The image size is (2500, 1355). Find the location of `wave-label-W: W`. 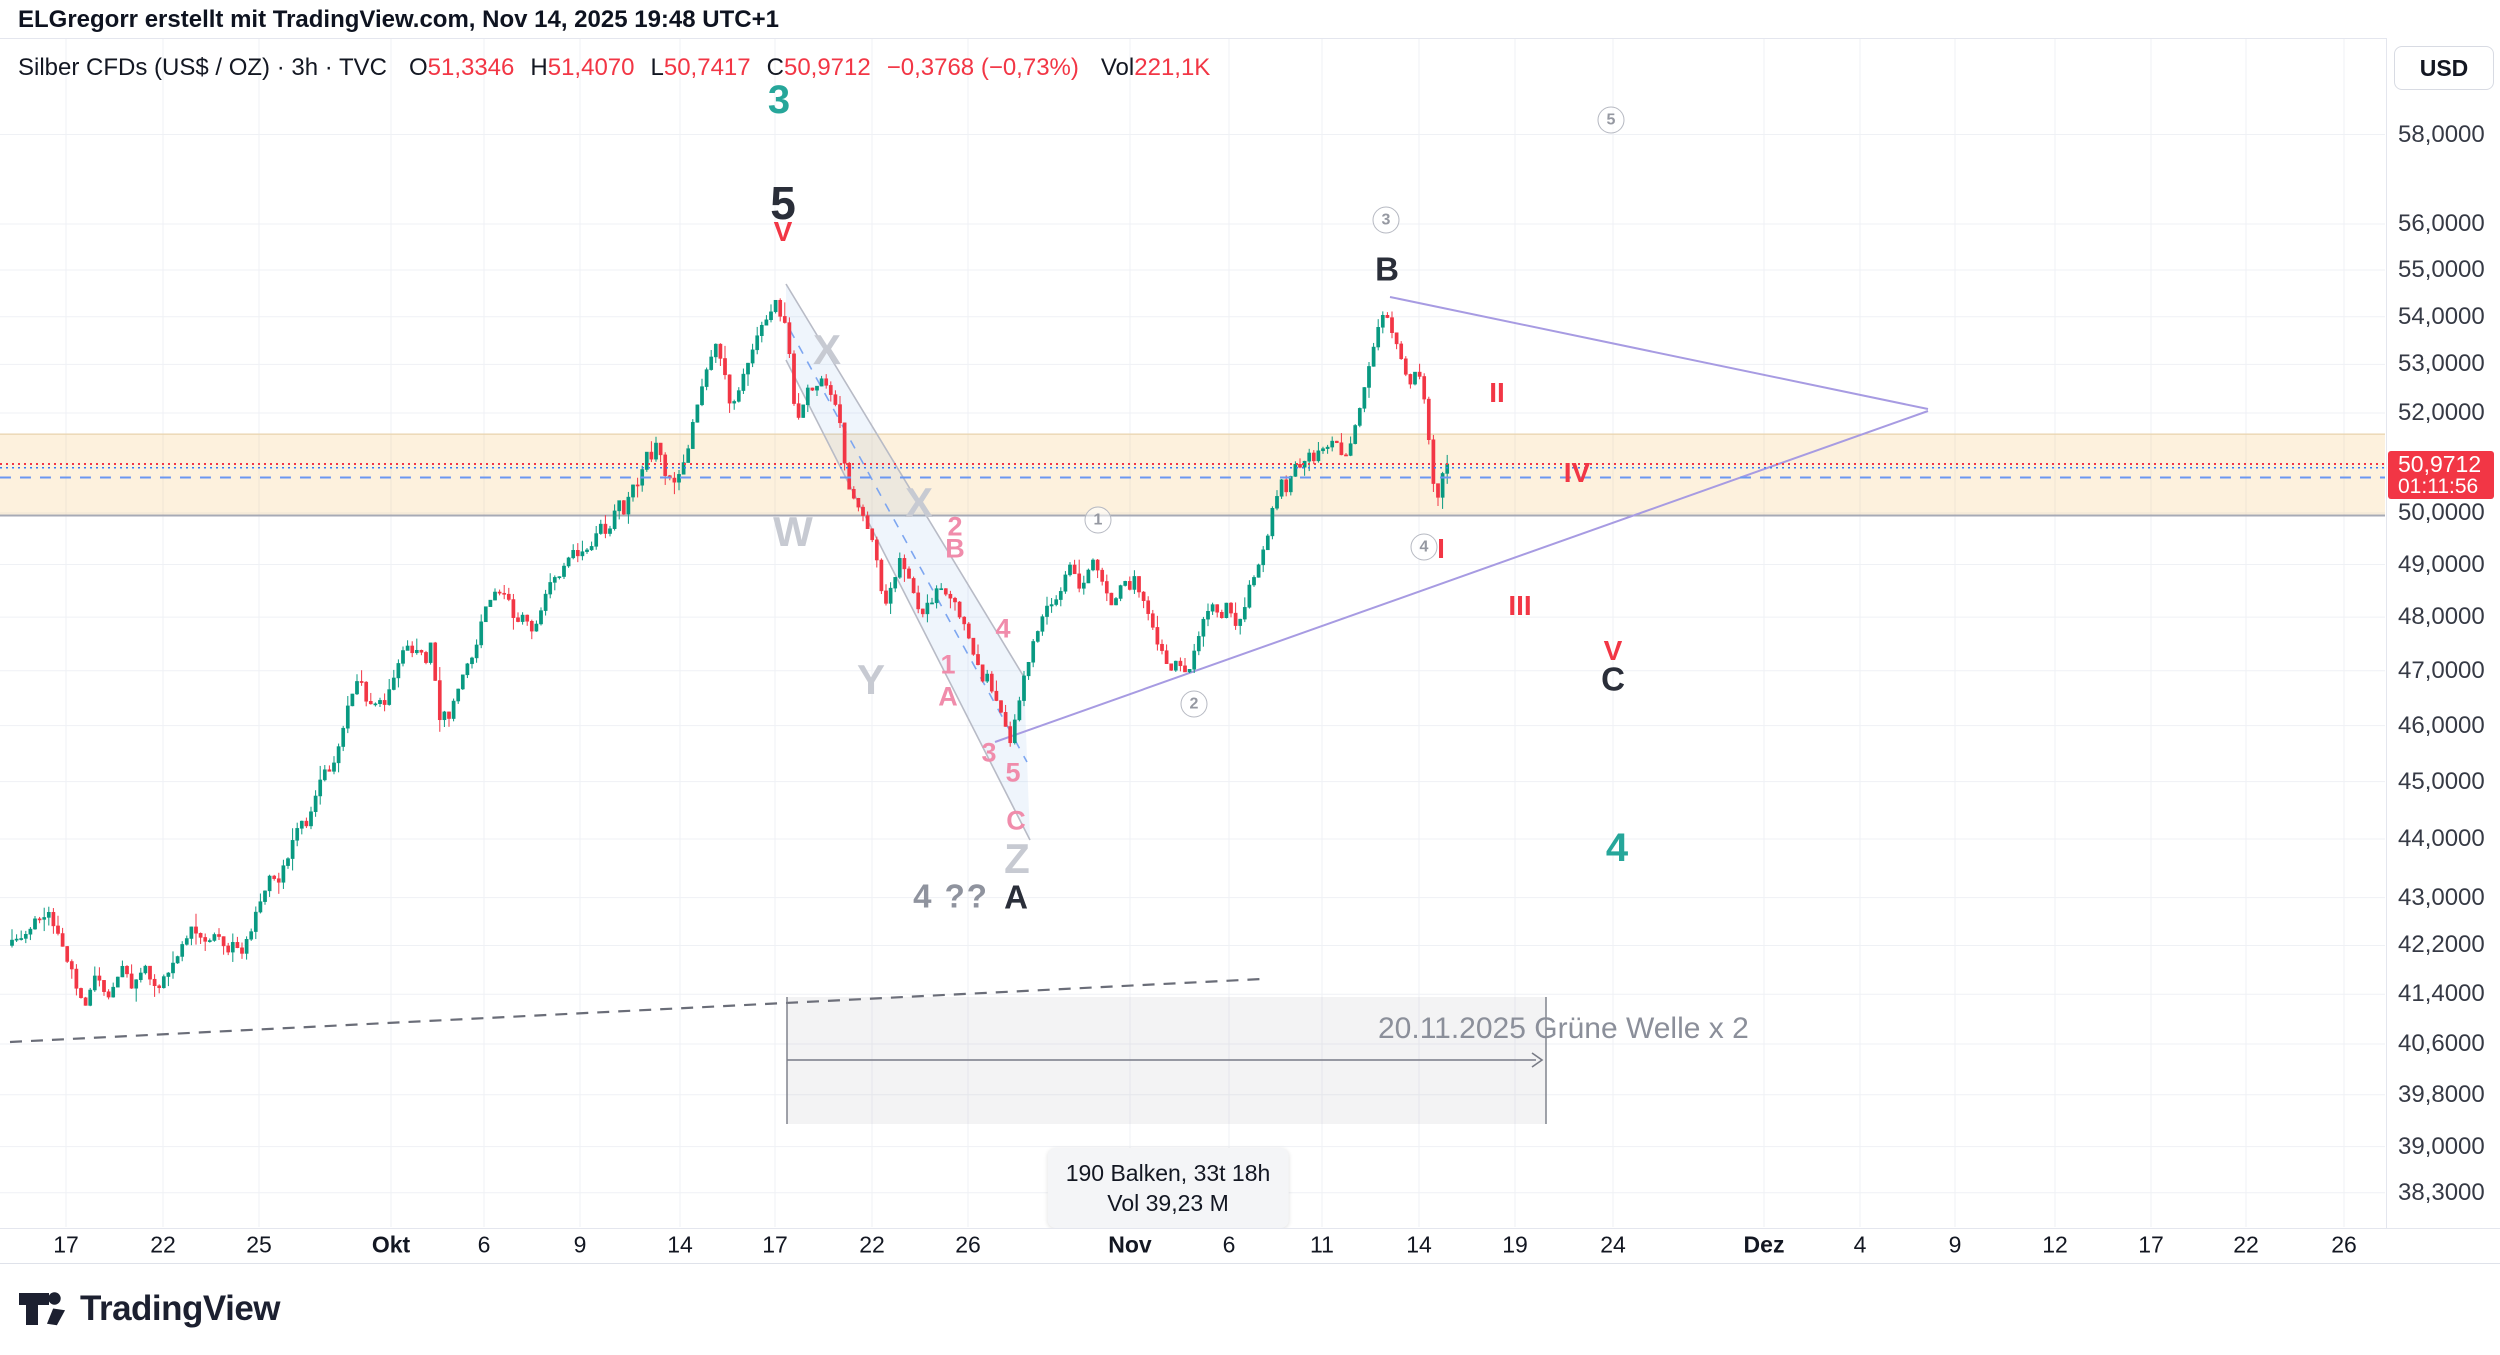

wave-label-W: W is located at coordinates (793, 531).